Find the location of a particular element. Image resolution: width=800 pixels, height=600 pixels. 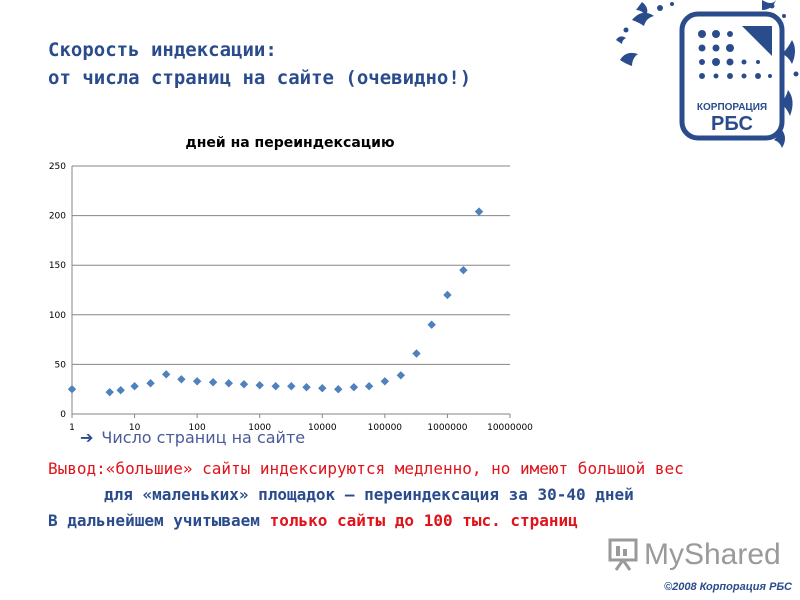

arrow-right-icon: ➔ is located at coordinates (87, 437).